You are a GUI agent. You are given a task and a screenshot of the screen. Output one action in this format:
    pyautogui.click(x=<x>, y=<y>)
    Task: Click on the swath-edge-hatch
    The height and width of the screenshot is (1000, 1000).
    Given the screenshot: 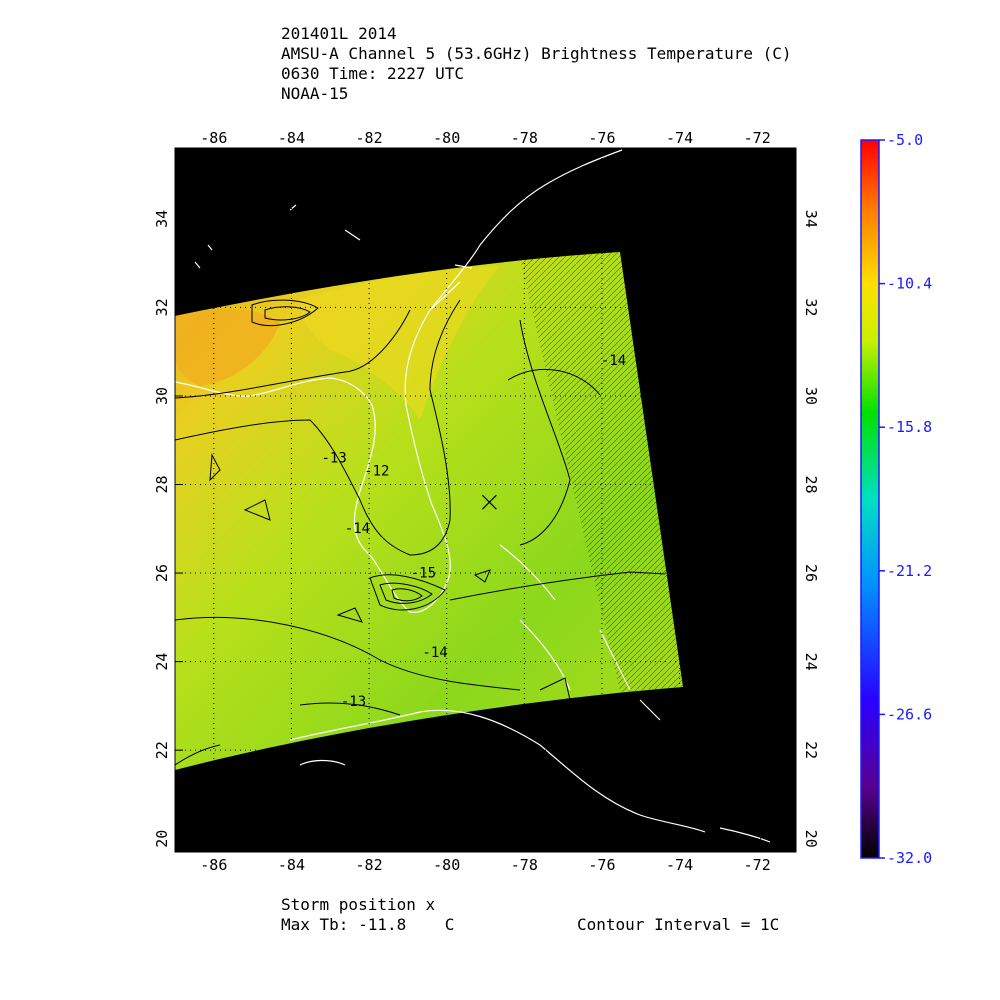 What is the action you would take?
    pyautogui.click(x=601, y=472)
    